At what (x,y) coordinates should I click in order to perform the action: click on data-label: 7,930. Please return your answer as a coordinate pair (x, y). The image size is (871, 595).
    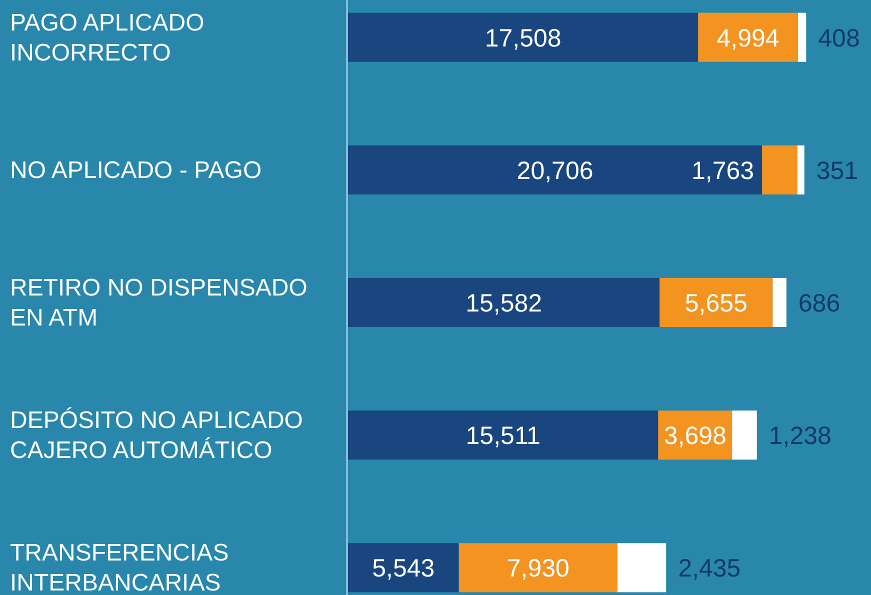
    Looking at the image, I should click on (538, 568).